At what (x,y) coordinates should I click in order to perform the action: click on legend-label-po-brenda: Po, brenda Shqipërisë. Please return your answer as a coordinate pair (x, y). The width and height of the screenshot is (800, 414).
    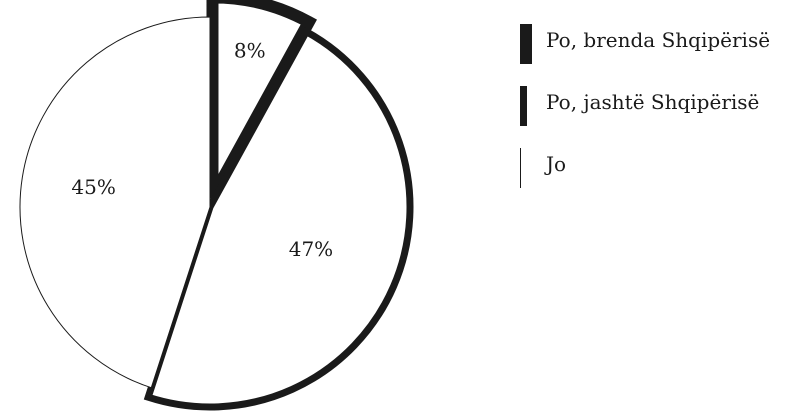
    Looking at the image, I should click on (658, 40).